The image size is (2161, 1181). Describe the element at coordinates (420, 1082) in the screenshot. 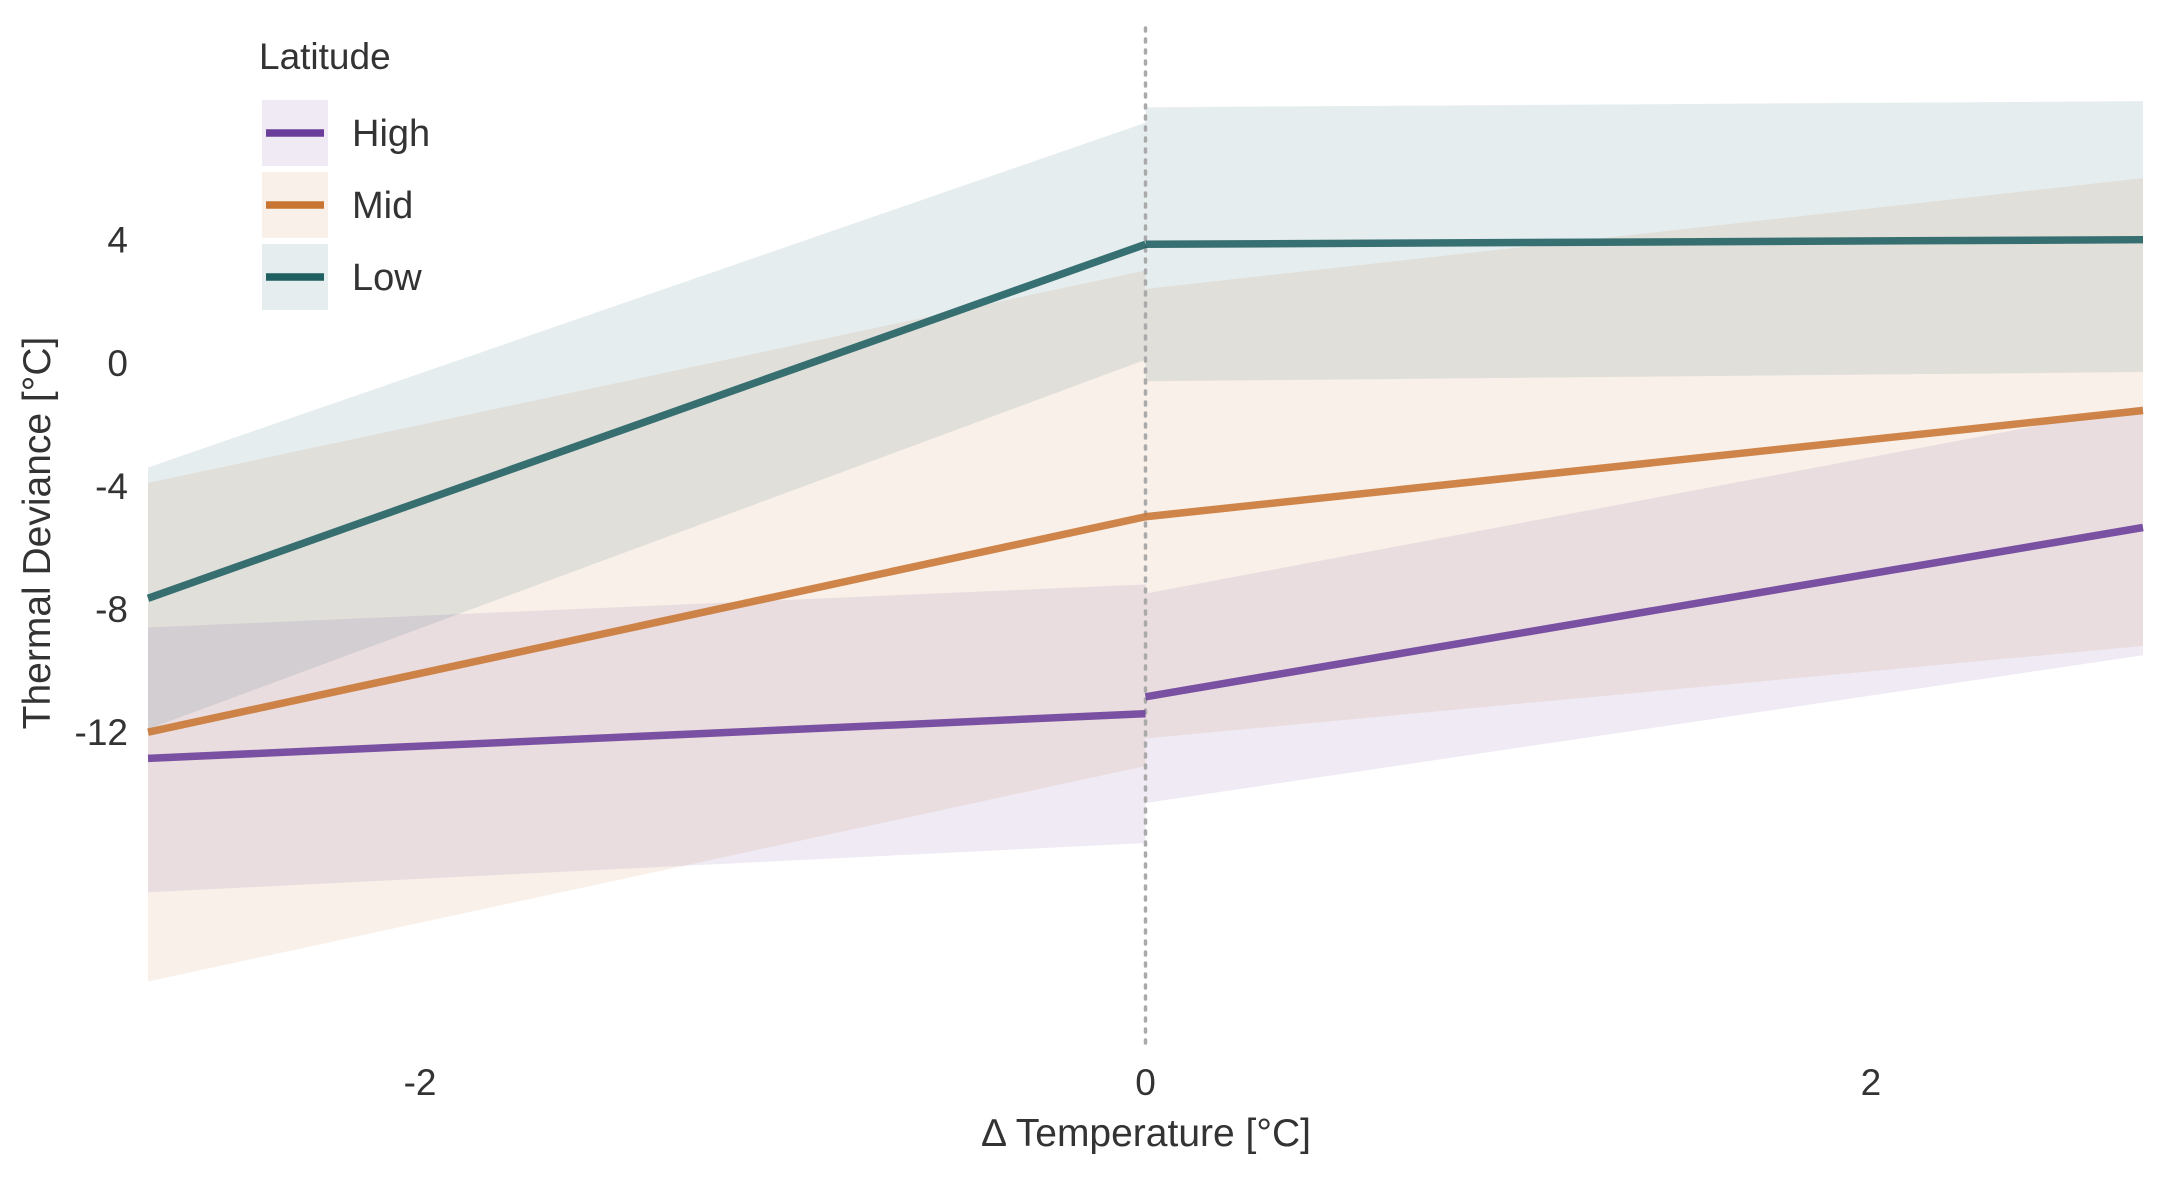

I see `x-tick-label: -2` at that location.